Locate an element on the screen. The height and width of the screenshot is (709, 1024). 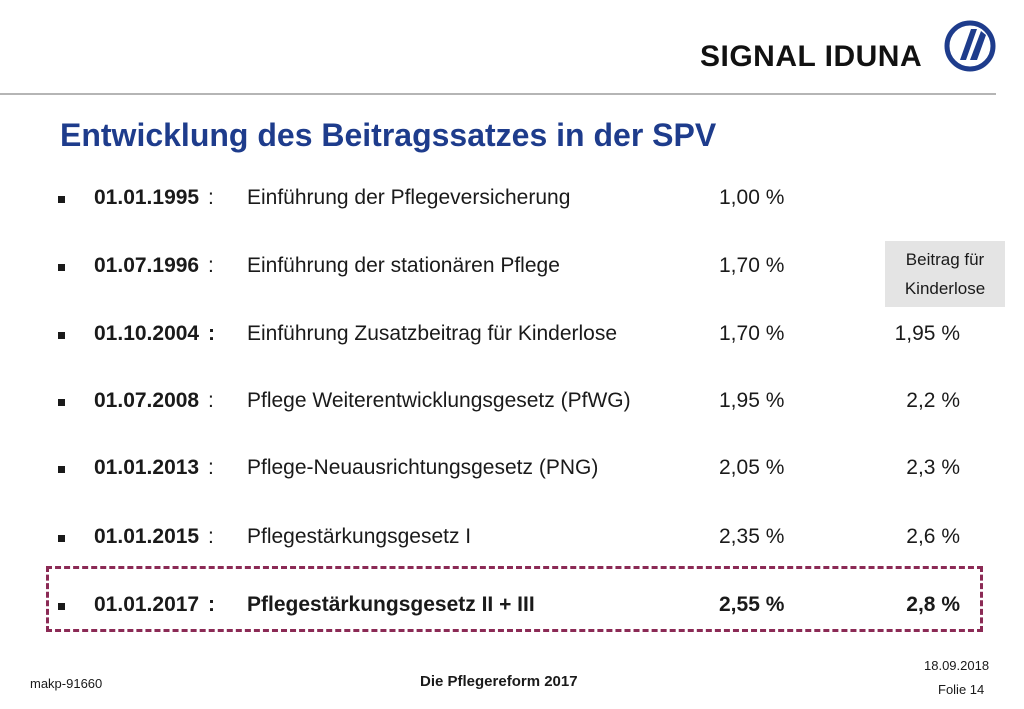
footer-slide-number: Folie 14 is located at coordinates (961, 689).